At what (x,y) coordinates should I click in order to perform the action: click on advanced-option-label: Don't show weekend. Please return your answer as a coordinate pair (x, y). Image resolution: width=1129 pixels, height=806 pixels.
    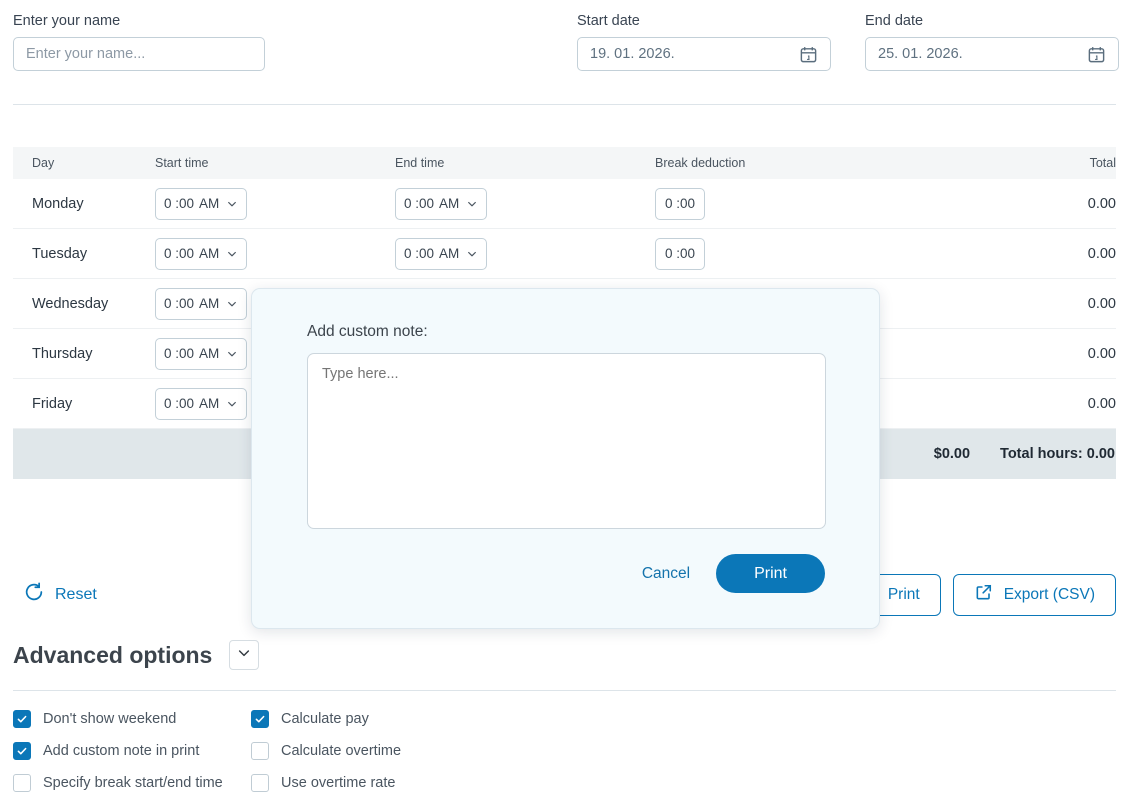
    Looking at the image, I should click on (110, 719).